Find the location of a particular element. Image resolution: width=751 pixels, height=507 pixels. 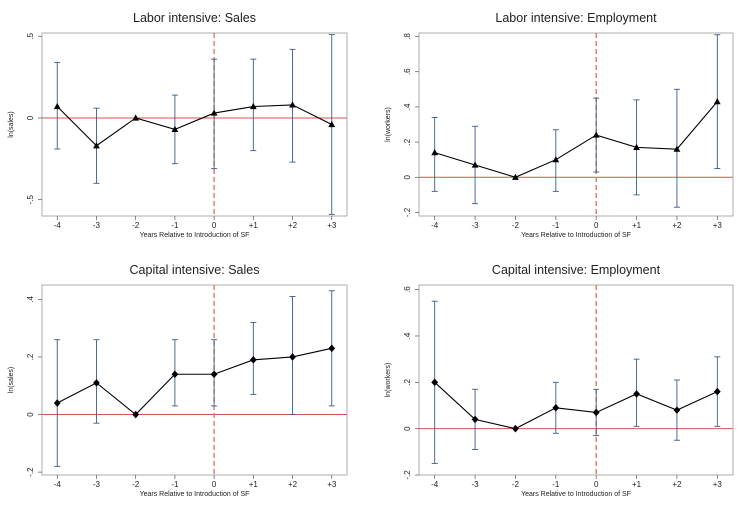

panel-title: Labor intensive: Sales is located at coordinates (194, 18).